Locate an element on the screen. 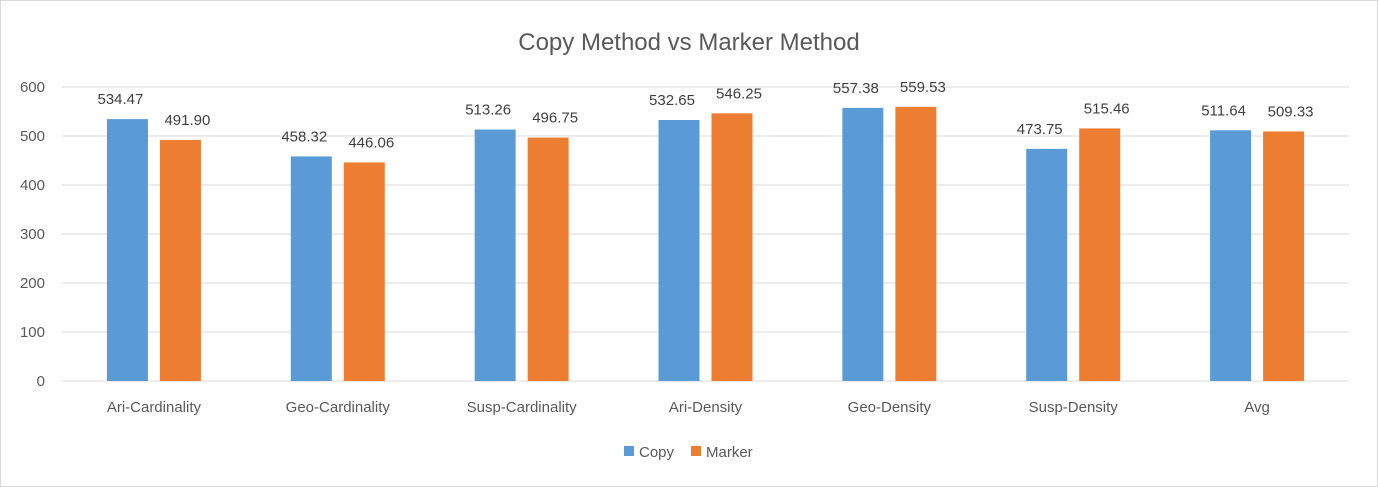 This screenshot has width=1378, height=487. legend-label-copy: Copy is located at coordinates (657, 452).